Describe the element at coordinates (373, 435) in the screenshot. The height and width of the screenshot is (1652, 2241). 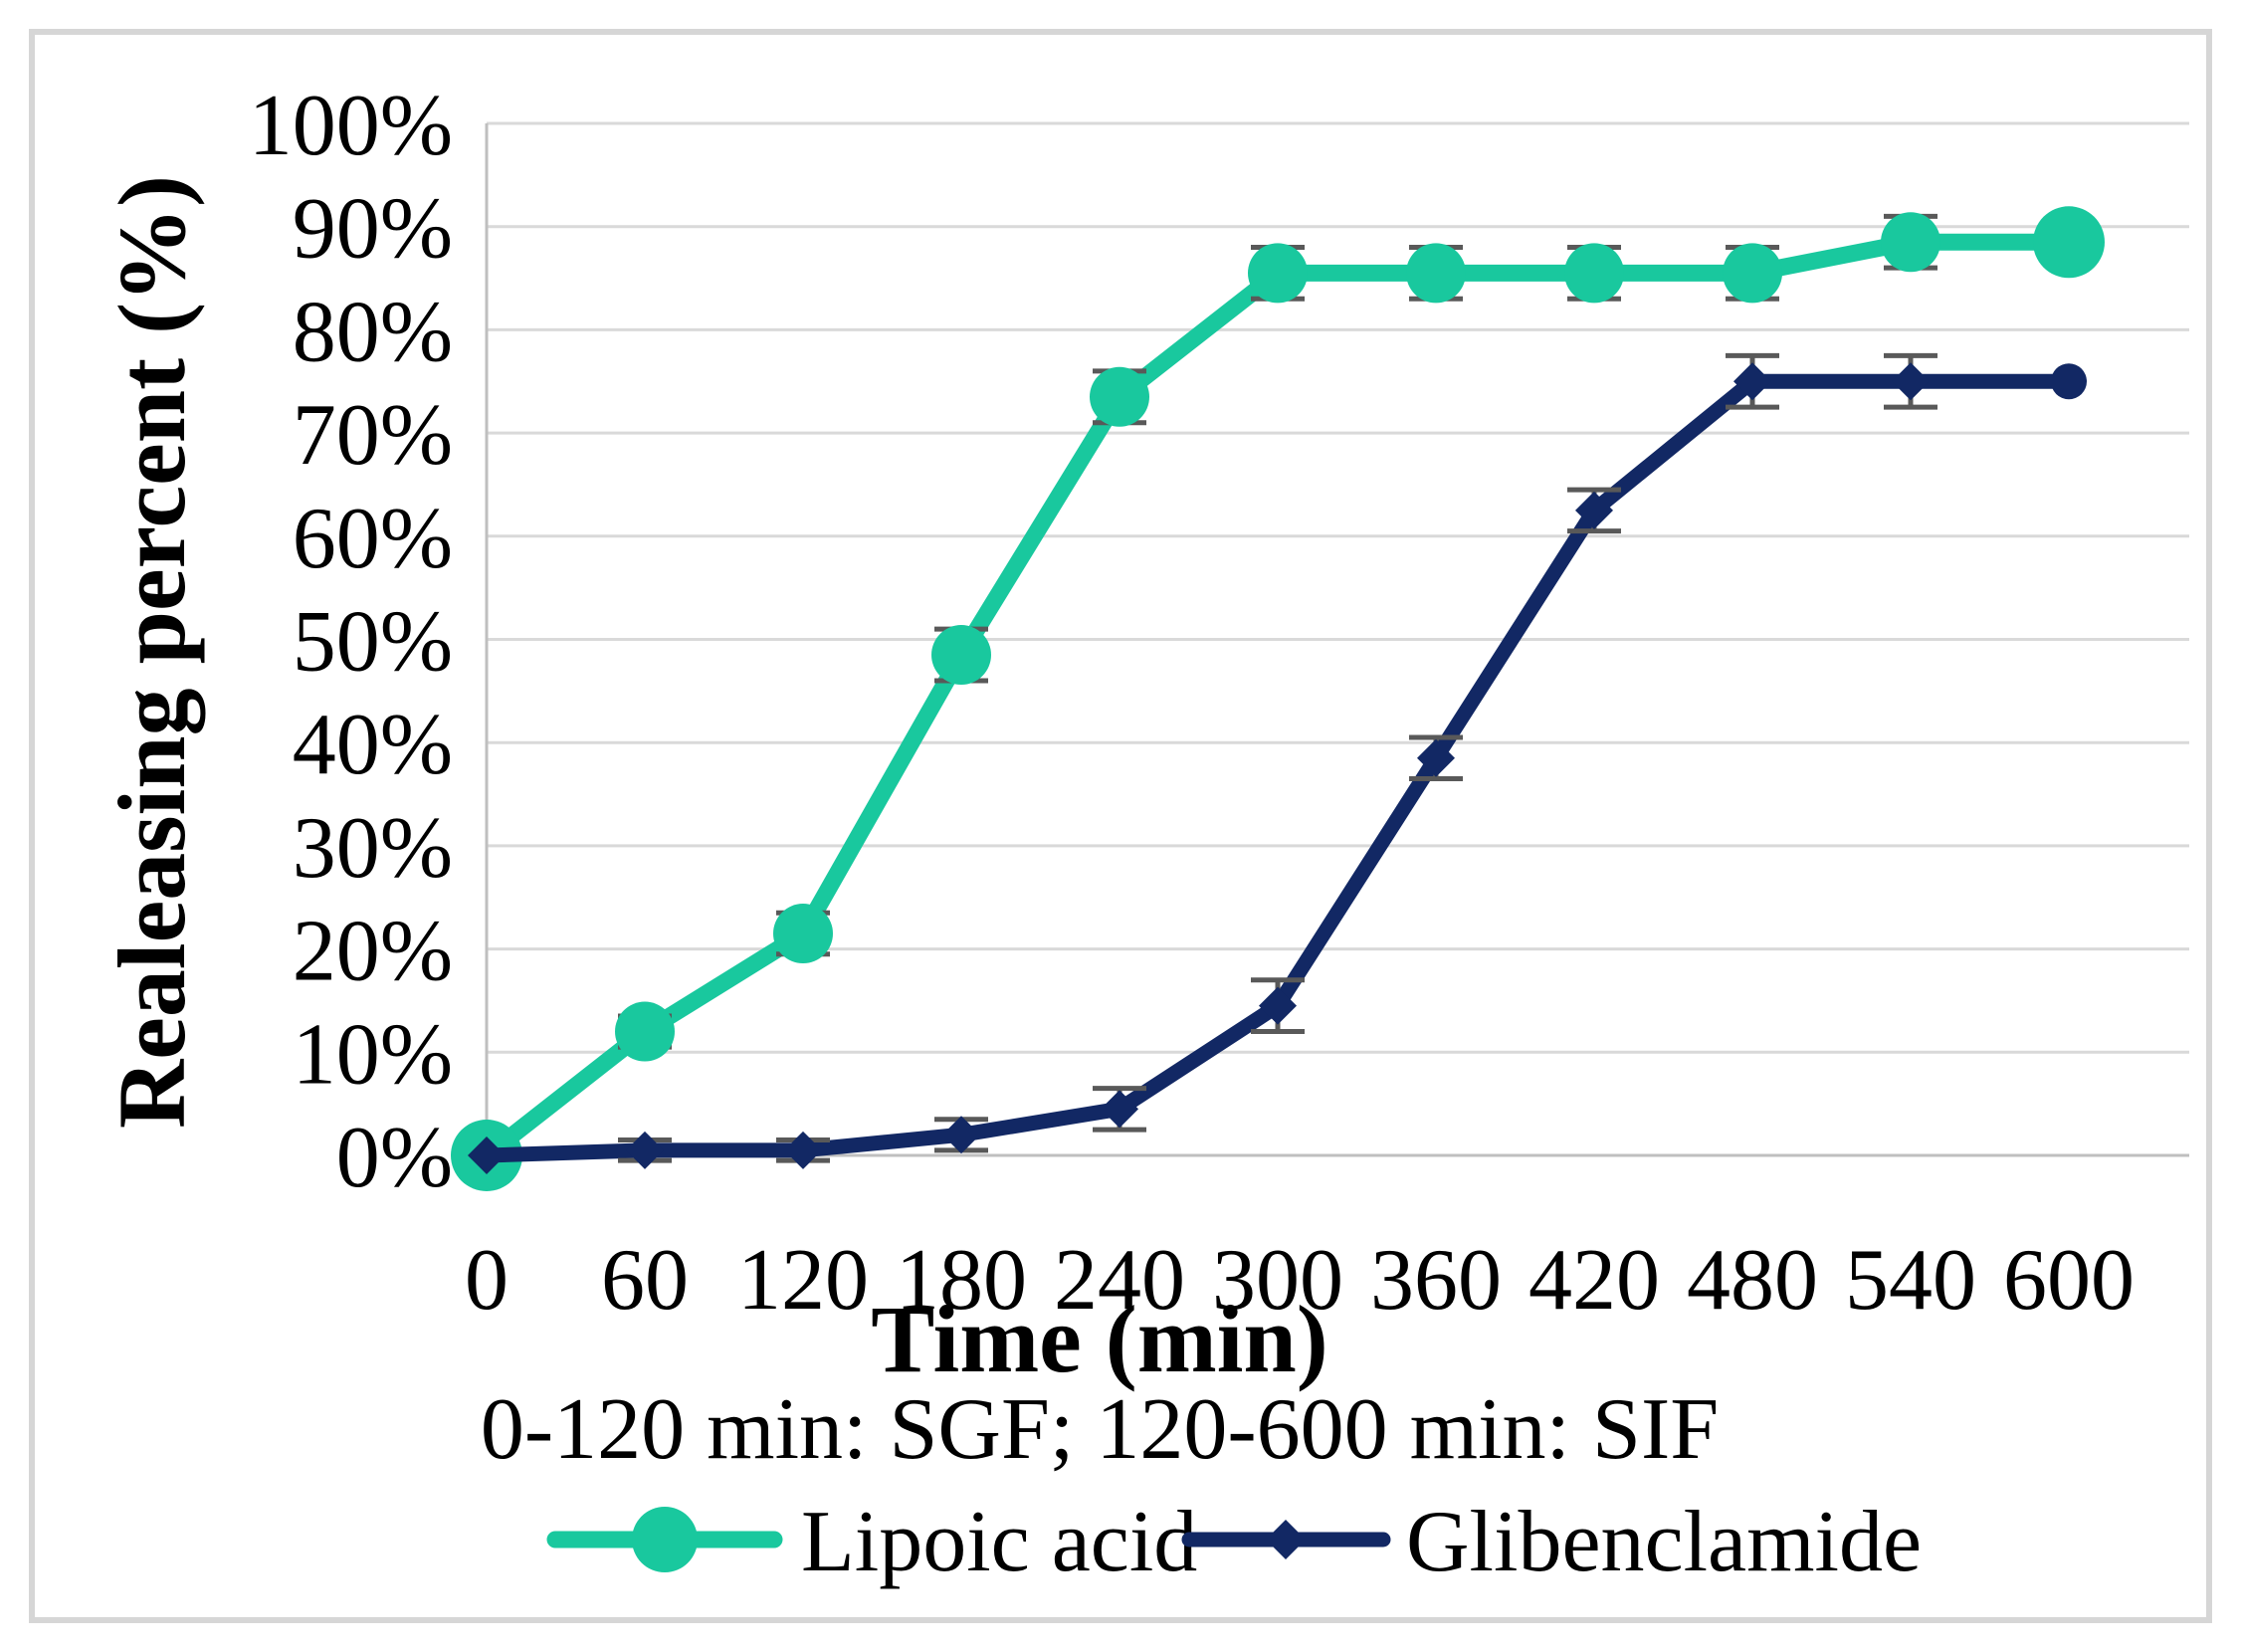
I see `y-tick-label-70: 70%` at that location.